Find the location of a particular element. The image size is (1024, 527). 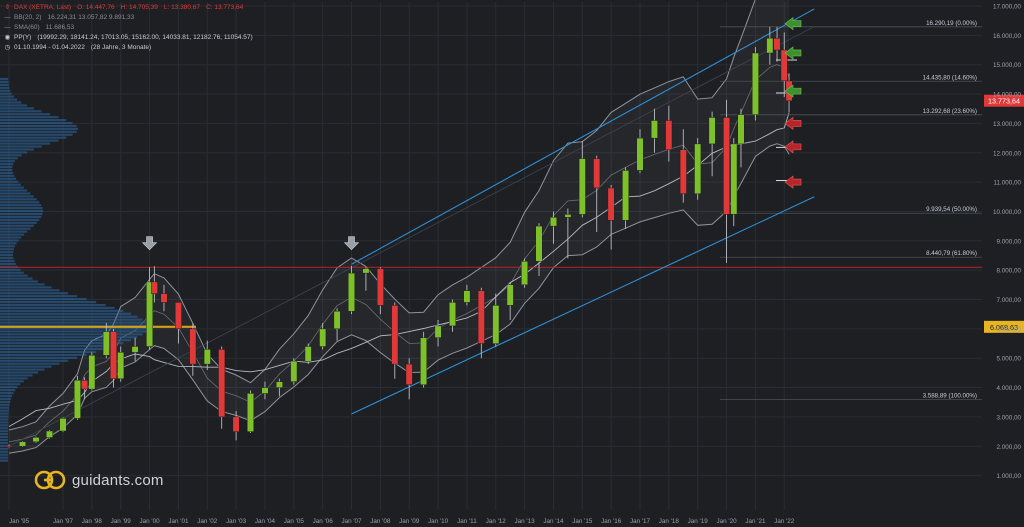

legend-bb-row: — BB(20, 2) 16.224,31 13.057,82 9.891,33 is located at coordinates (128, 18).